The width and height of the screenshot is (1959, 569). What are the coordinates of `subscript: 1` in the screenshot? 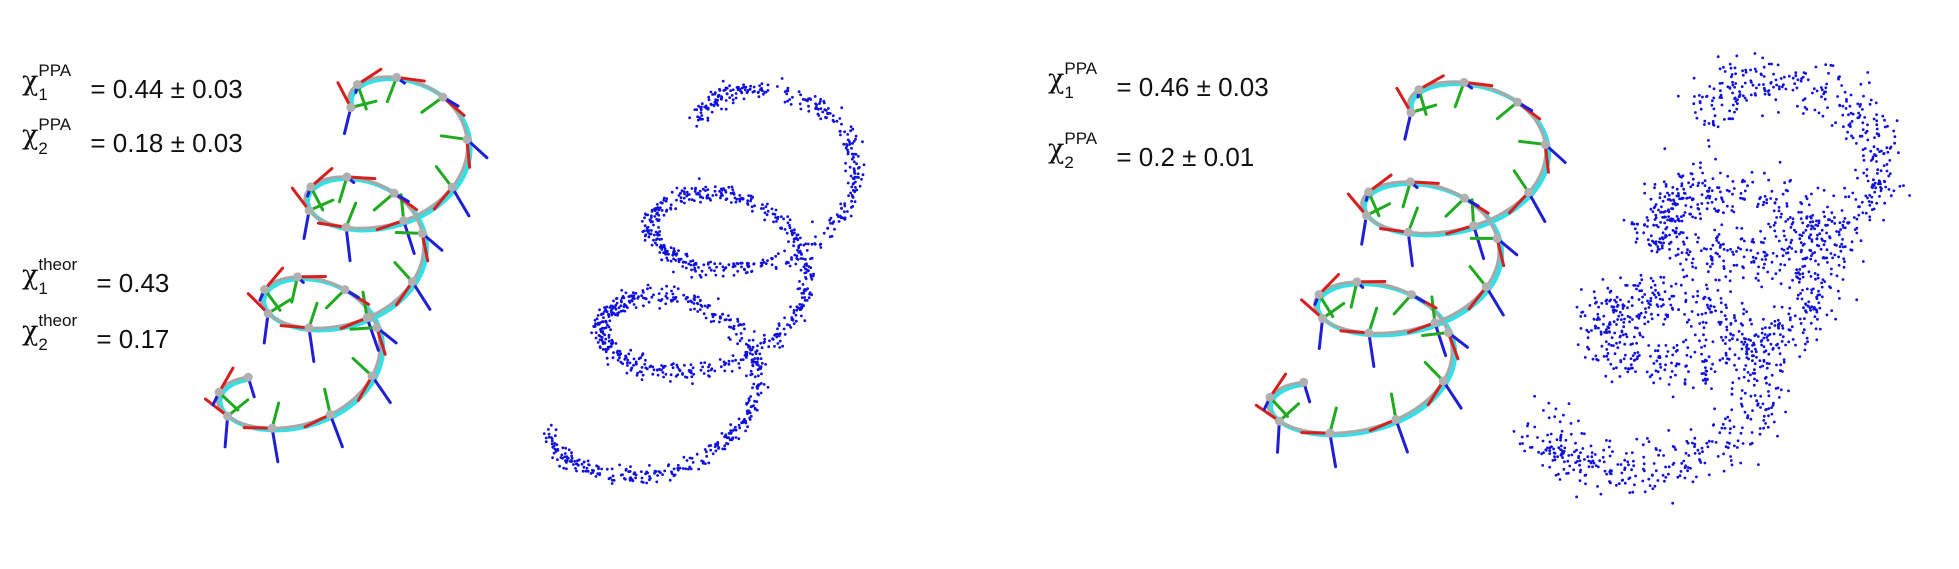 It's located at (43, 288).